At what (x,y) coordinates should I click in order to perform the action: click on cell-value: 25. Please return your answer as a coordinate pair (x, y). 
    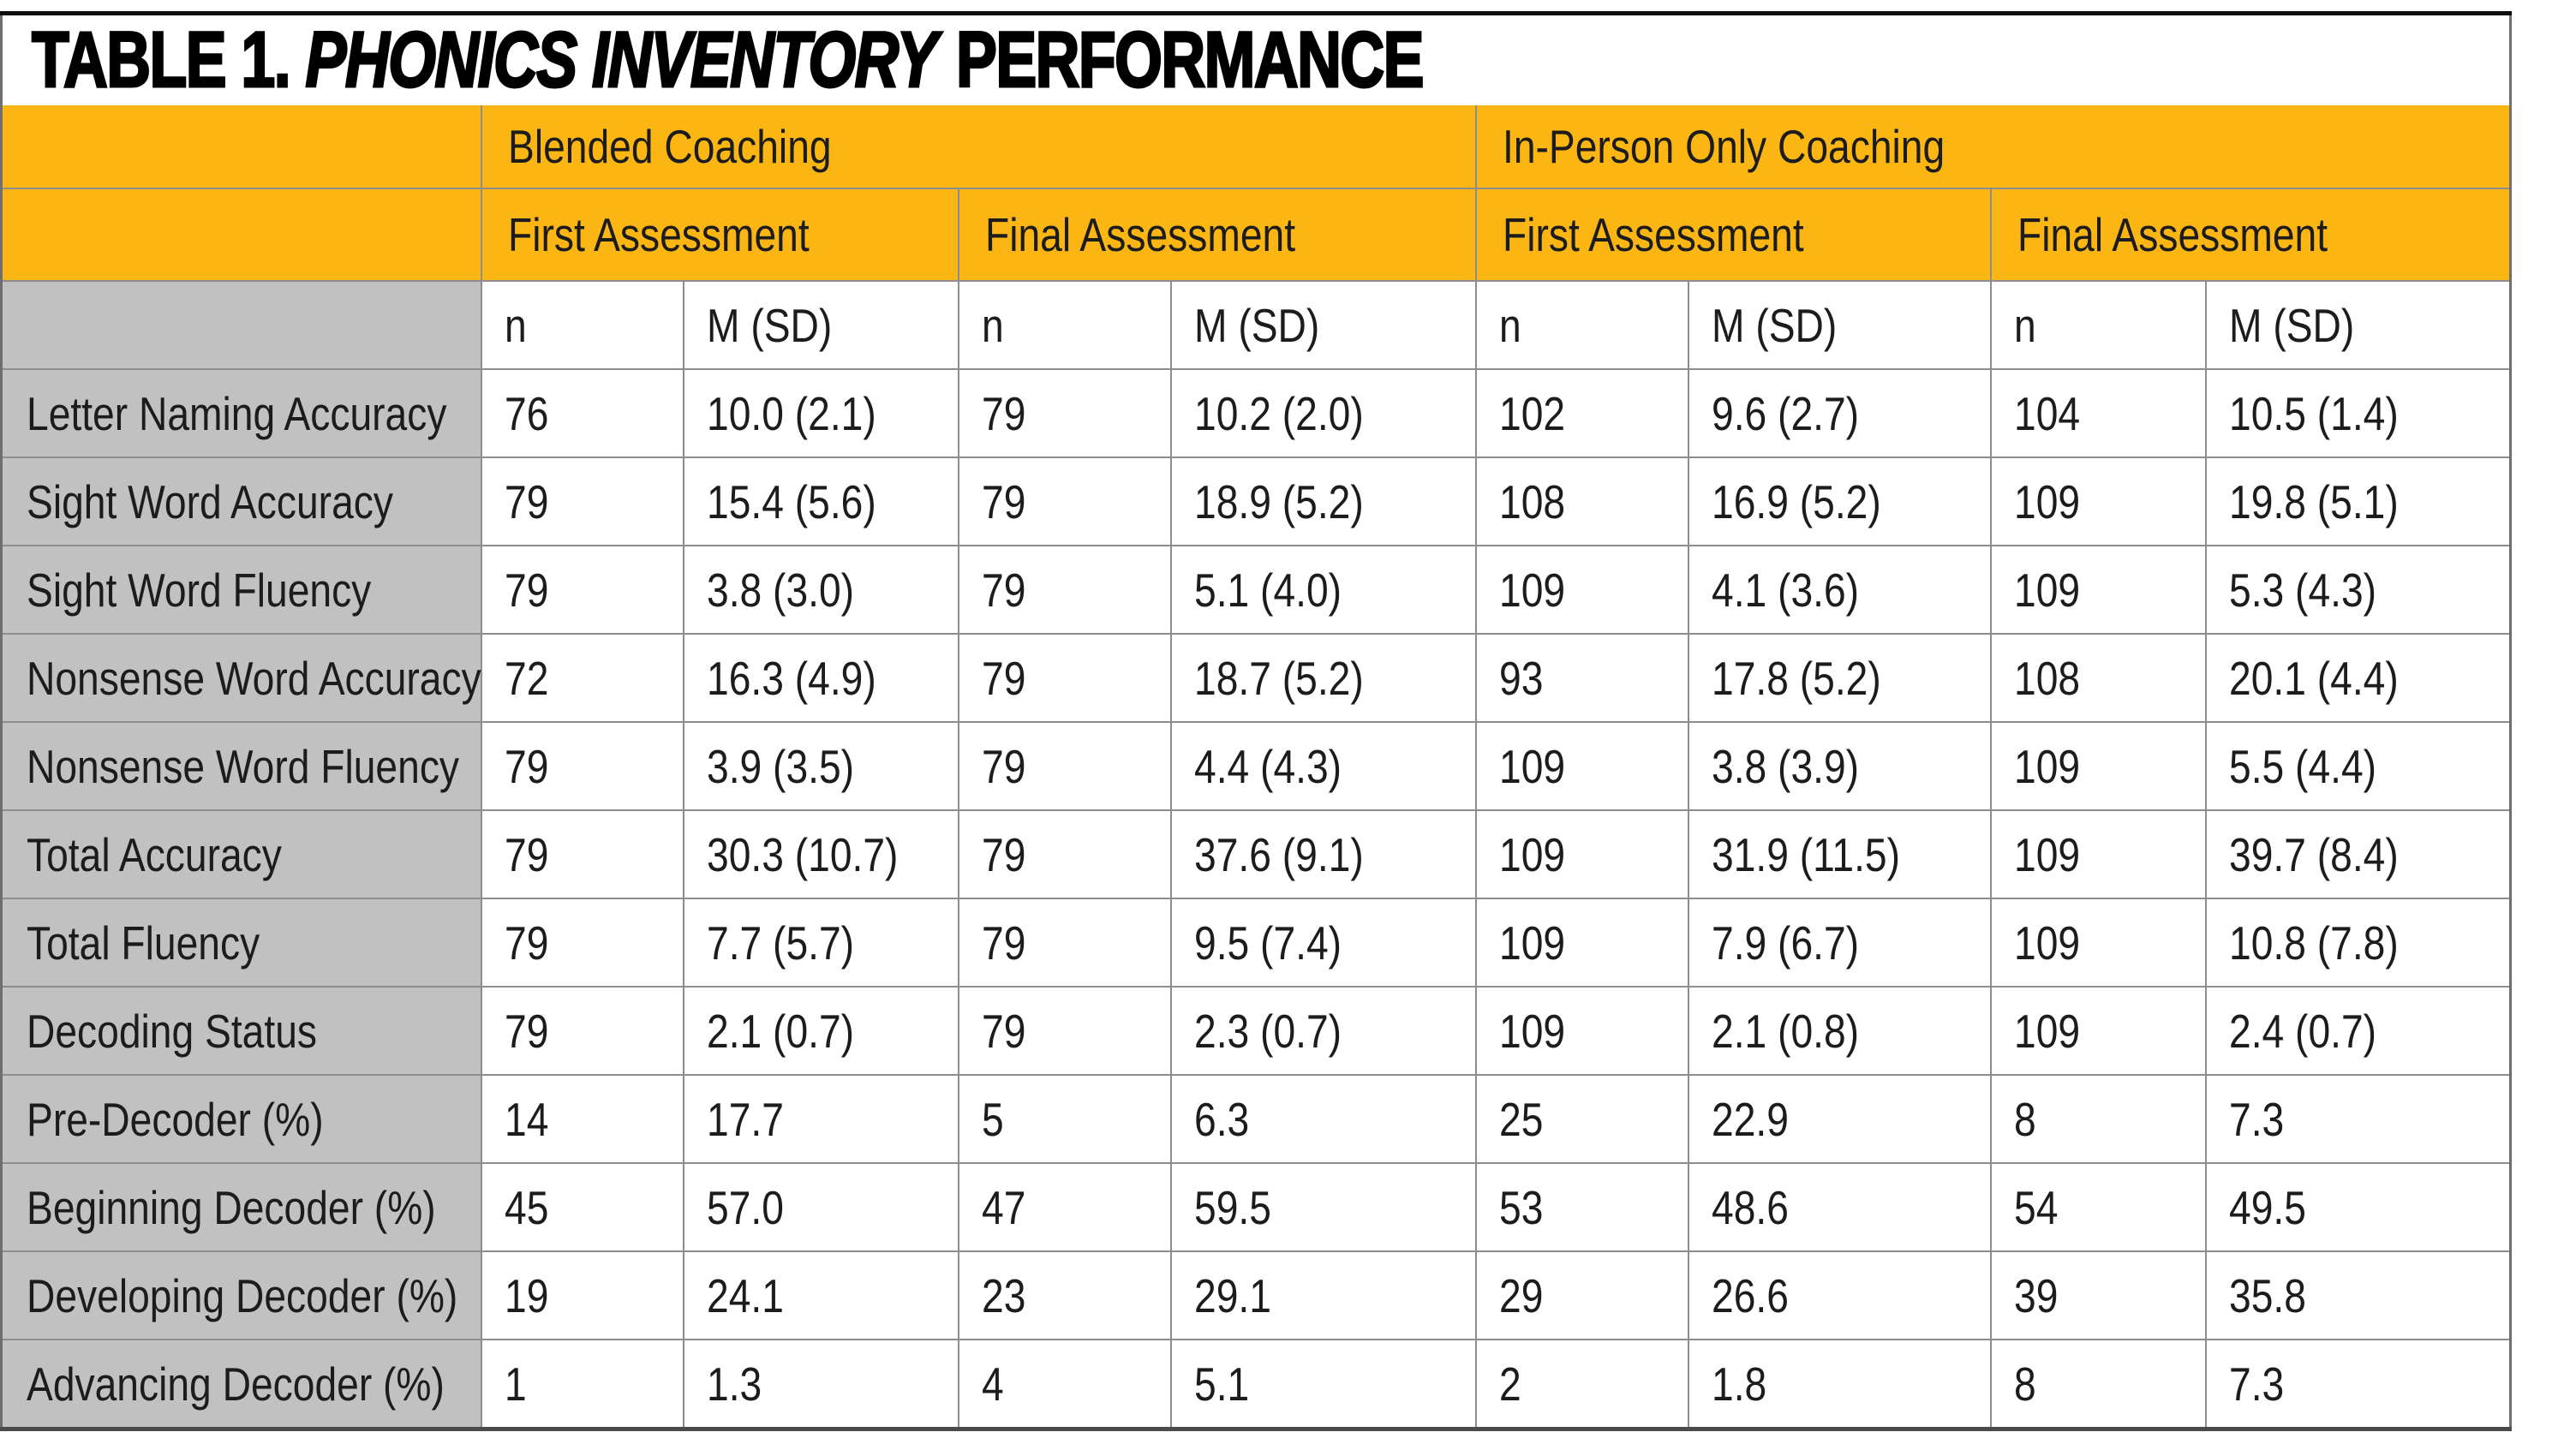
    Looking at the image, I should click on (1521, 1119).